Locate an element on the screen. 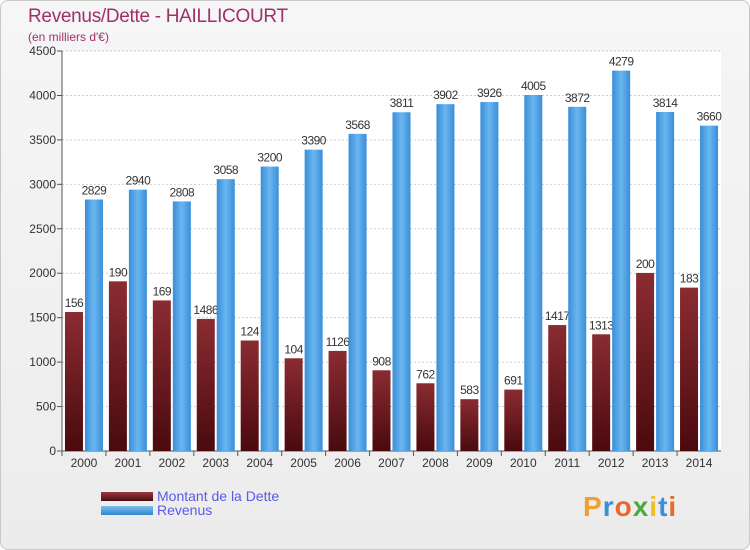 This screenshot has height=550, width=750. data-label-revenus: 3811 is located at coordinates (402, 103).